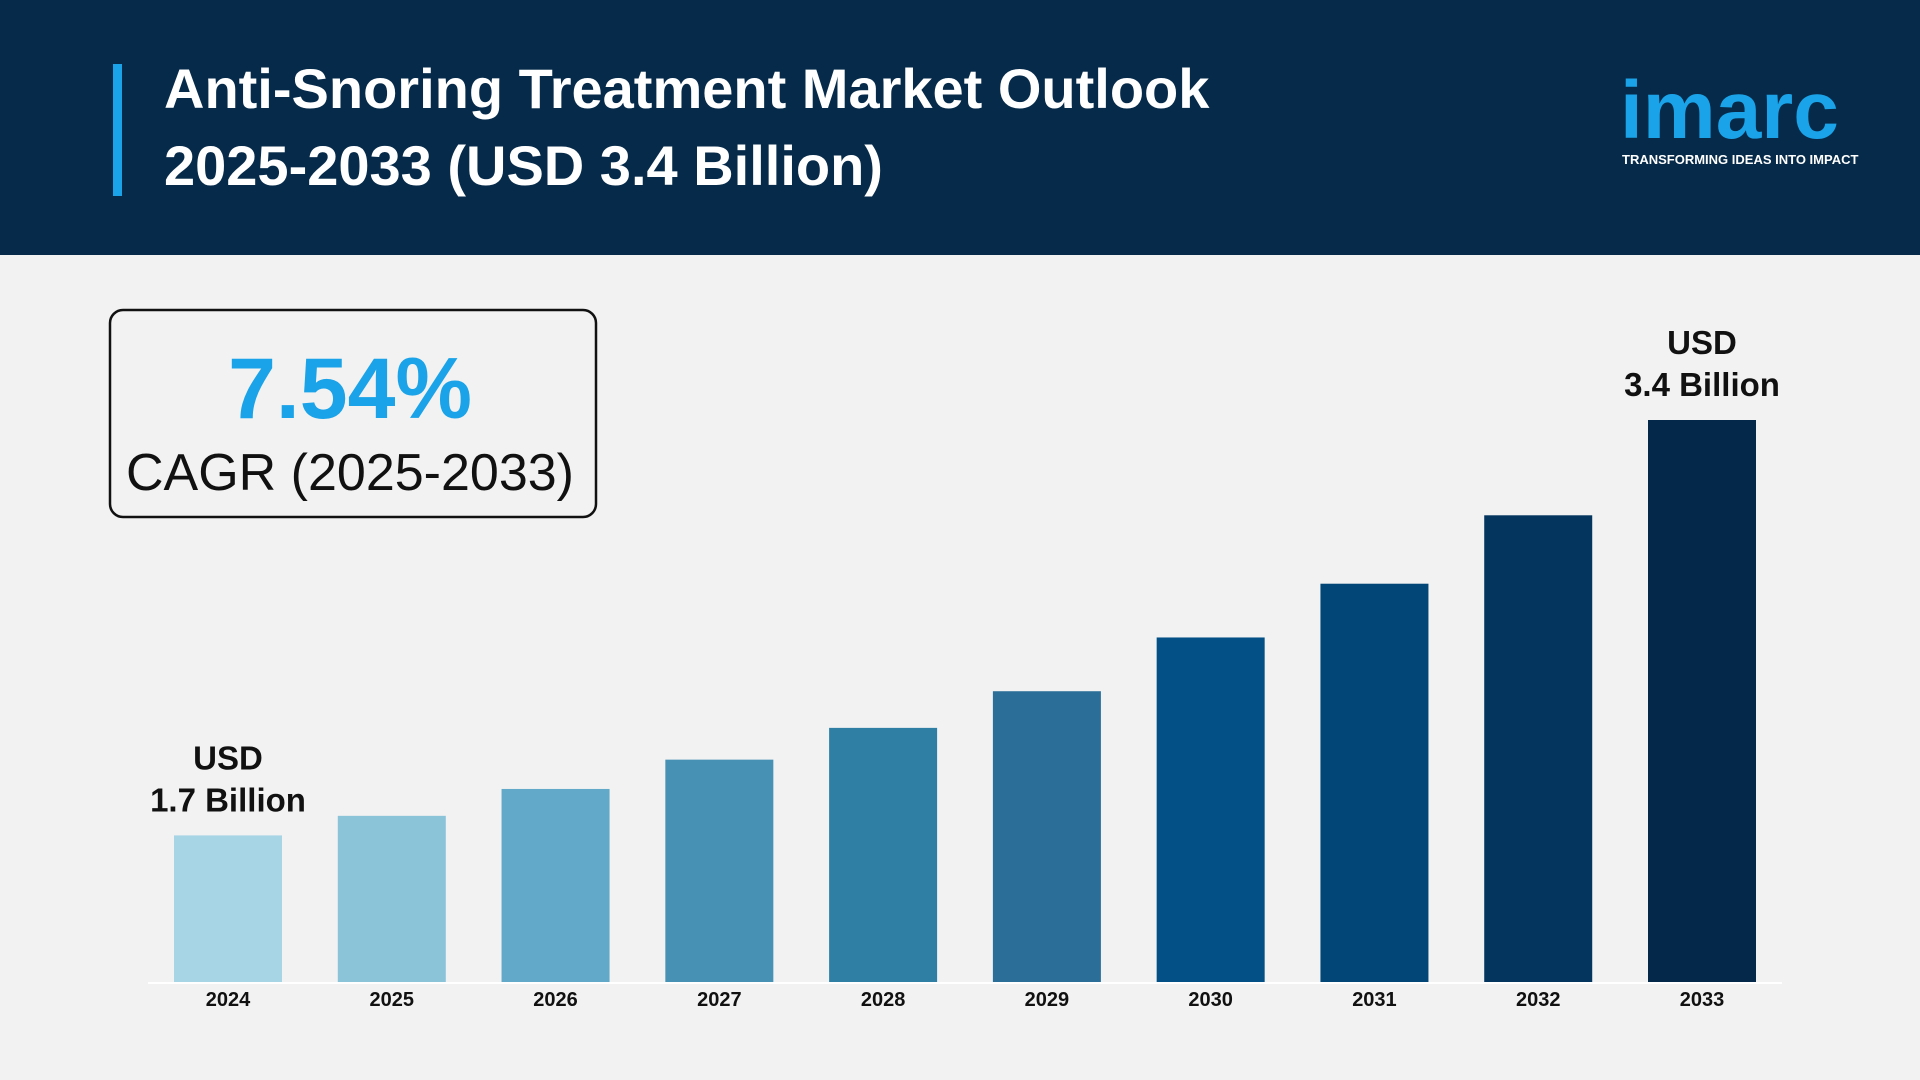 The height and width of the screenshot is (1080, 1920). I want to click on x-tick-label: 2027, so click(719, 1000).